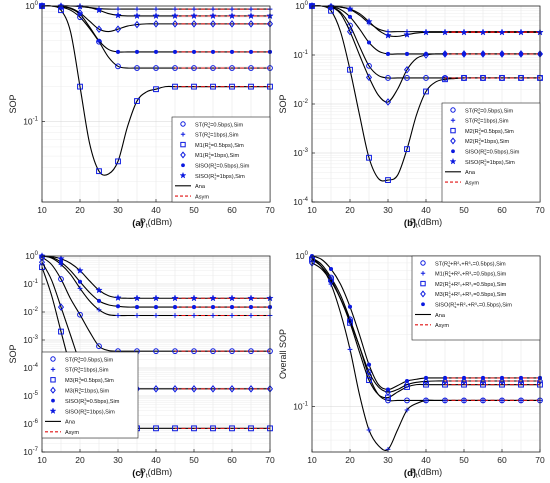  I want to click on legend-label: M2(R1 s+R²ₛ+R³ₛ=0.5bps),Sim, so click(471, 284).